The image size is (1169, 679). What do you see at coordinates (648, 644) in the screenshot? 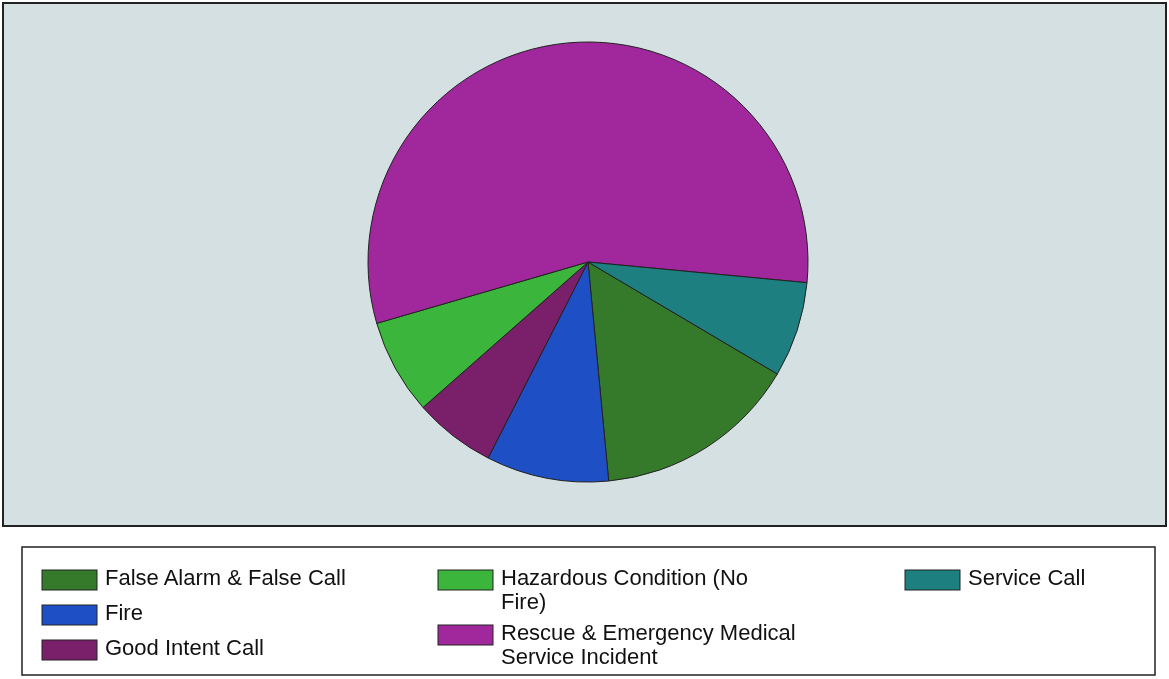
I see `legend-label: Rescue & Emergency Medical Service Incident` at bounding box center [648, 644].